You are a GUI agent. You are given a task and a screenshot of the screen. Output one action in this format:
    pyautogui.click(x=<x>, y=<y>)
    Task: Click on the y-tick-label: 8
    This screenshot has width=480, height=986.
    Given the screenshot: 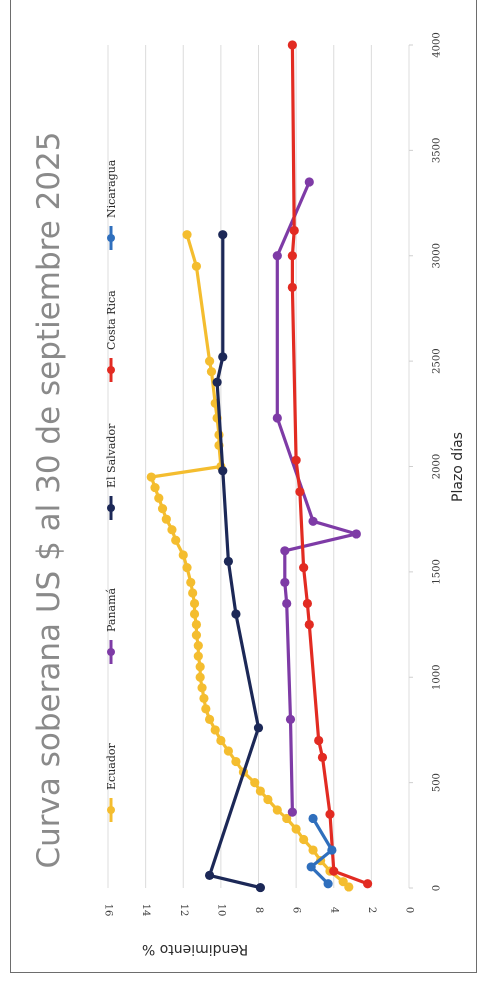 What is the action you would take?
    pyautogui.click(x=258, y=910)
    